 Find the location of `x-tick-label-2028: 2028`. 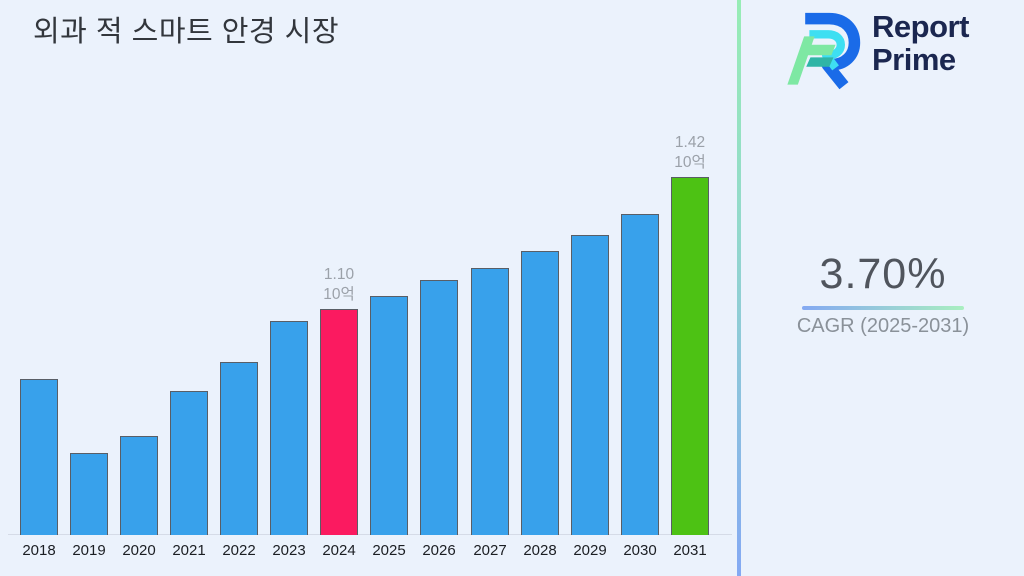

x-tick-label-2028: 2028 is located at coordinates (540, 550).